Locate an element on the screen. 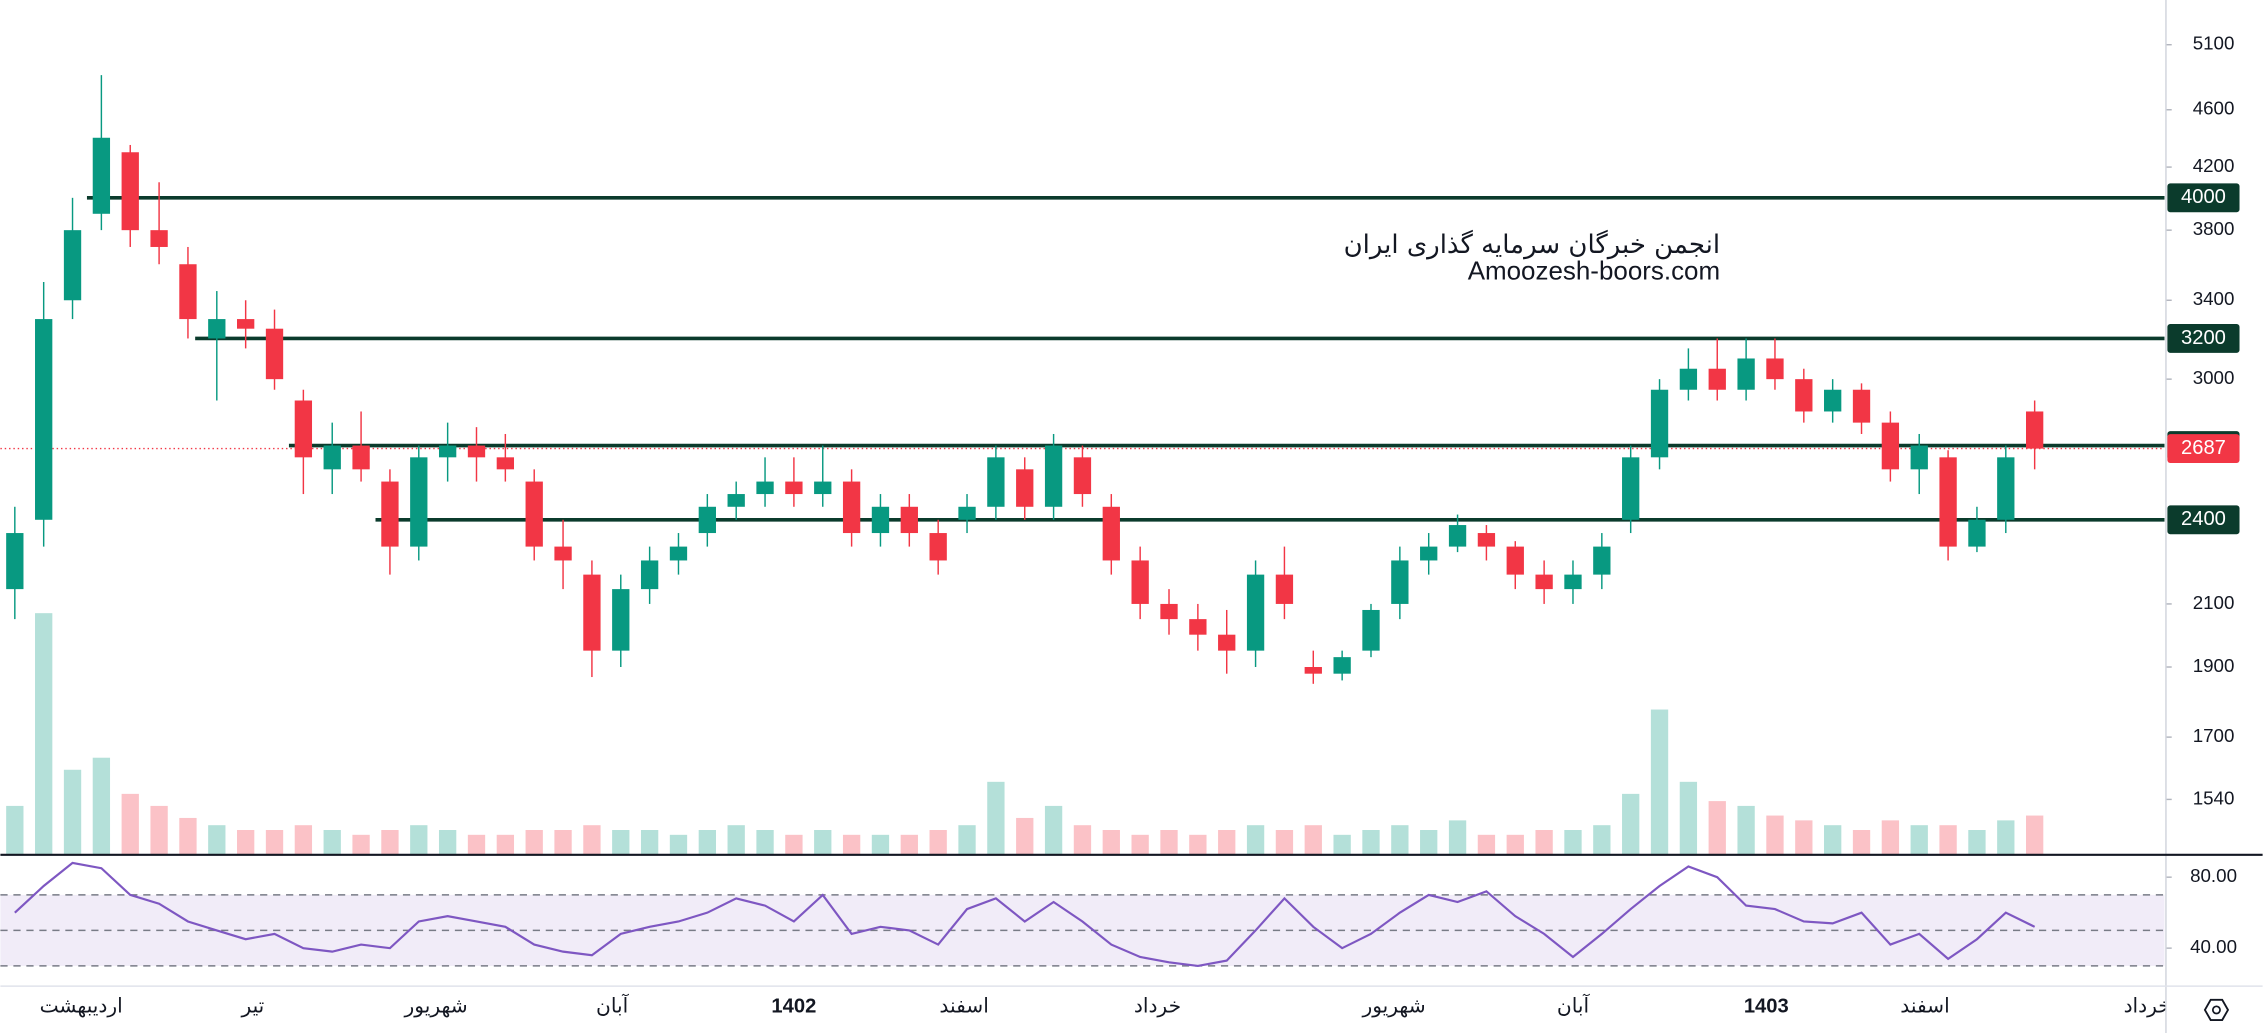  y-tick-label: 2100 is located at coordinates (2214, 602).